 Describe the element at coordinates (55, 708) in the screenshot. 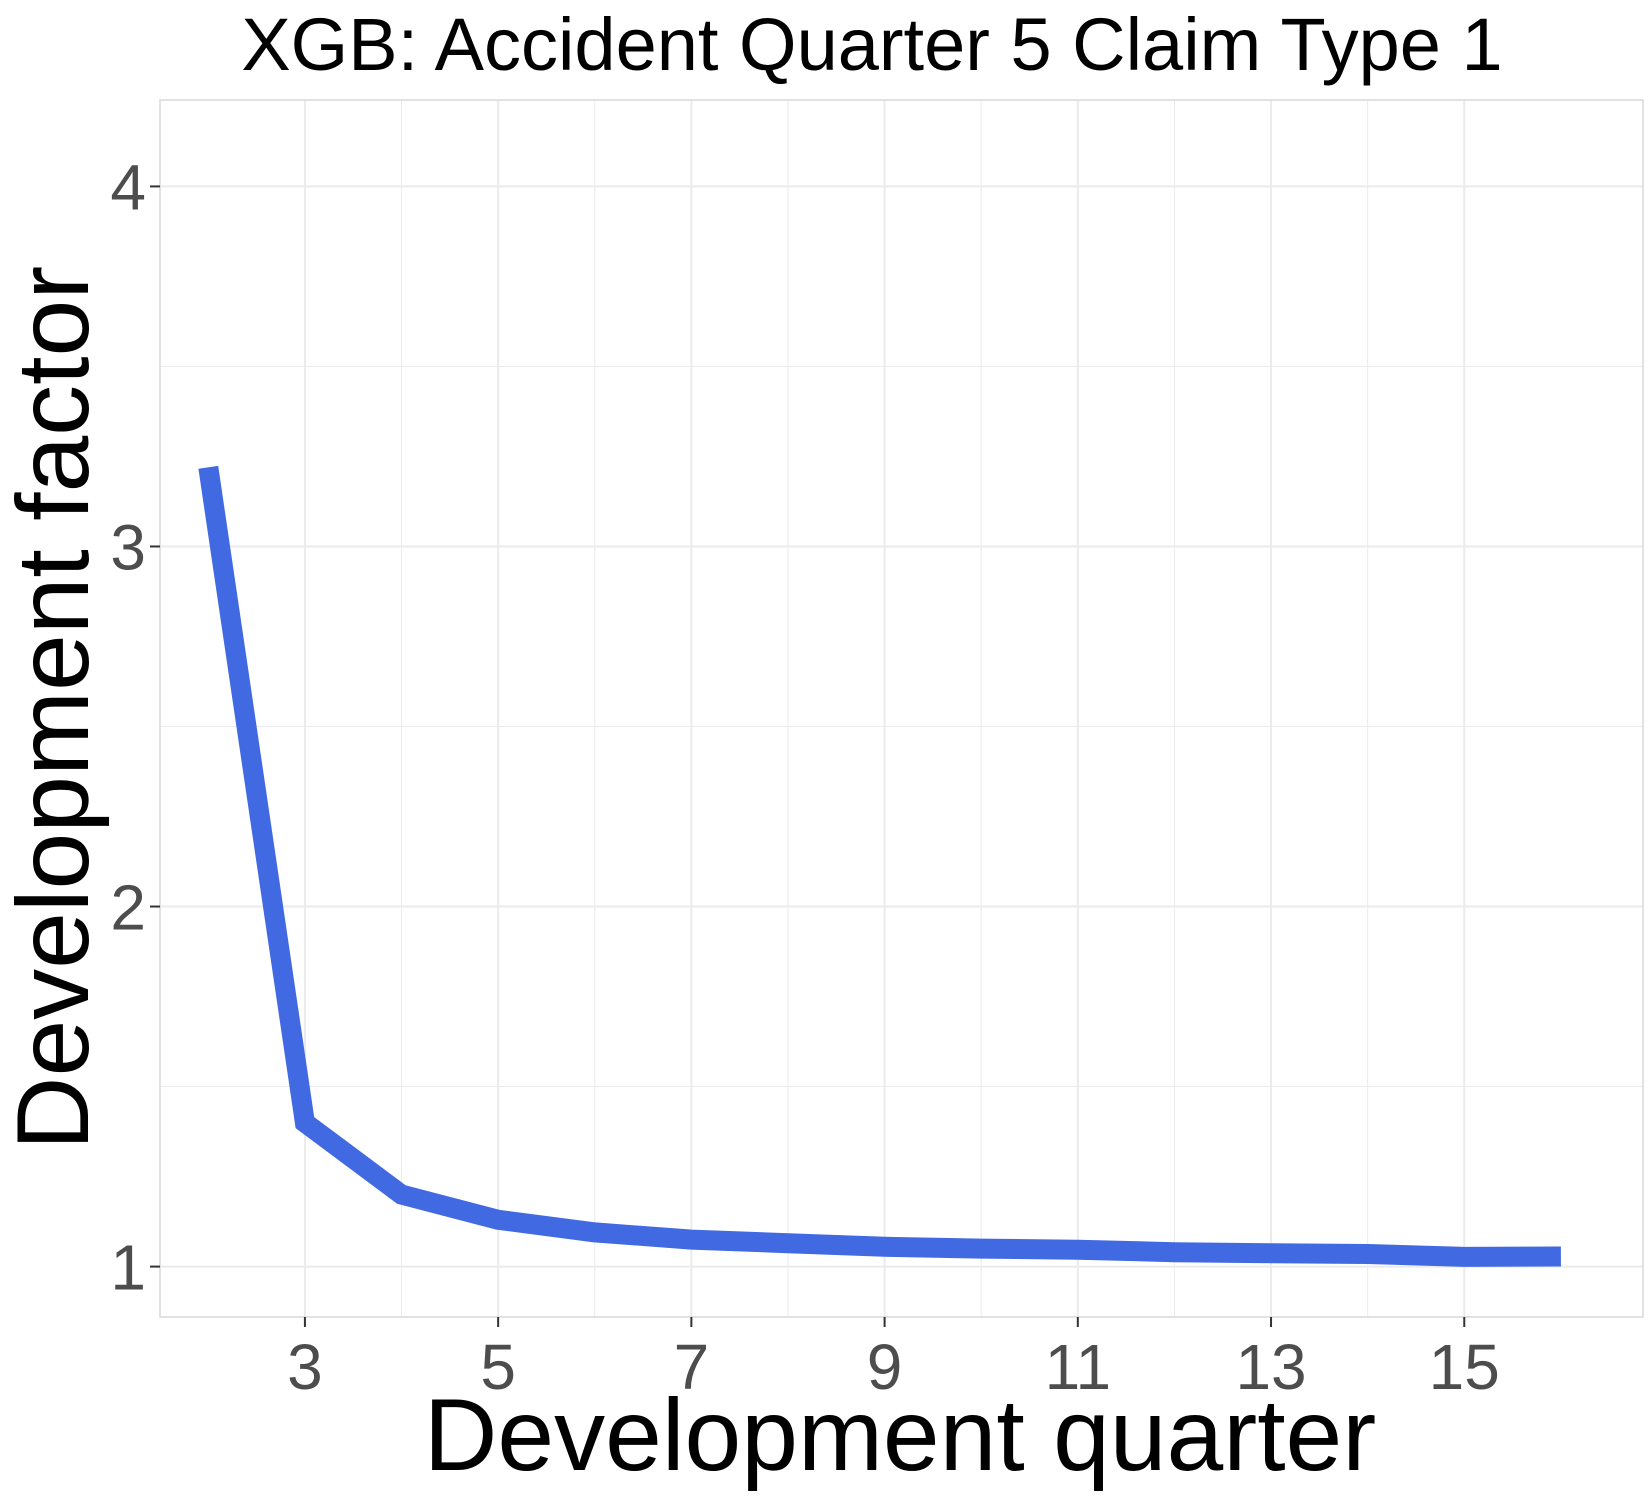

I see `y-axis-label: Development factor` at that location.